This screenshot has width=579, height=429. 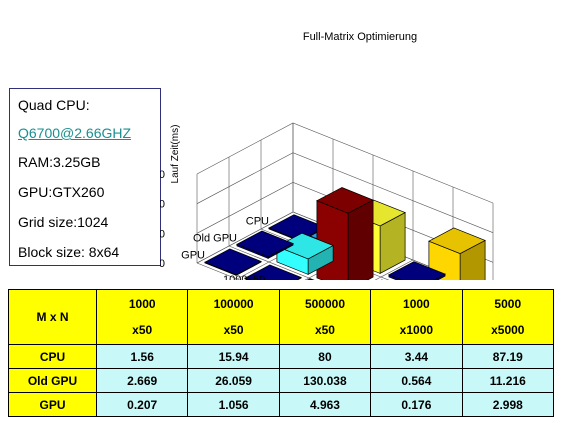 What do you see at coordinates (508, 304) in the screenshot?
I see `column-size-top: 5000` at bounding box center [508, 304].